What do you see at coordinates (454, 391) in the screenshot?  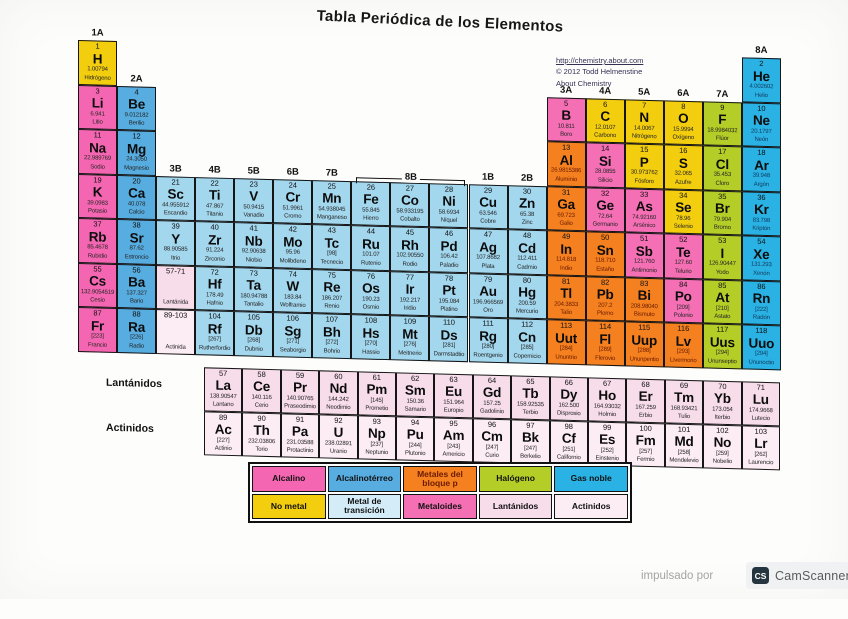 I see `element-symbol: Eu` at bounding box center [454, 391].